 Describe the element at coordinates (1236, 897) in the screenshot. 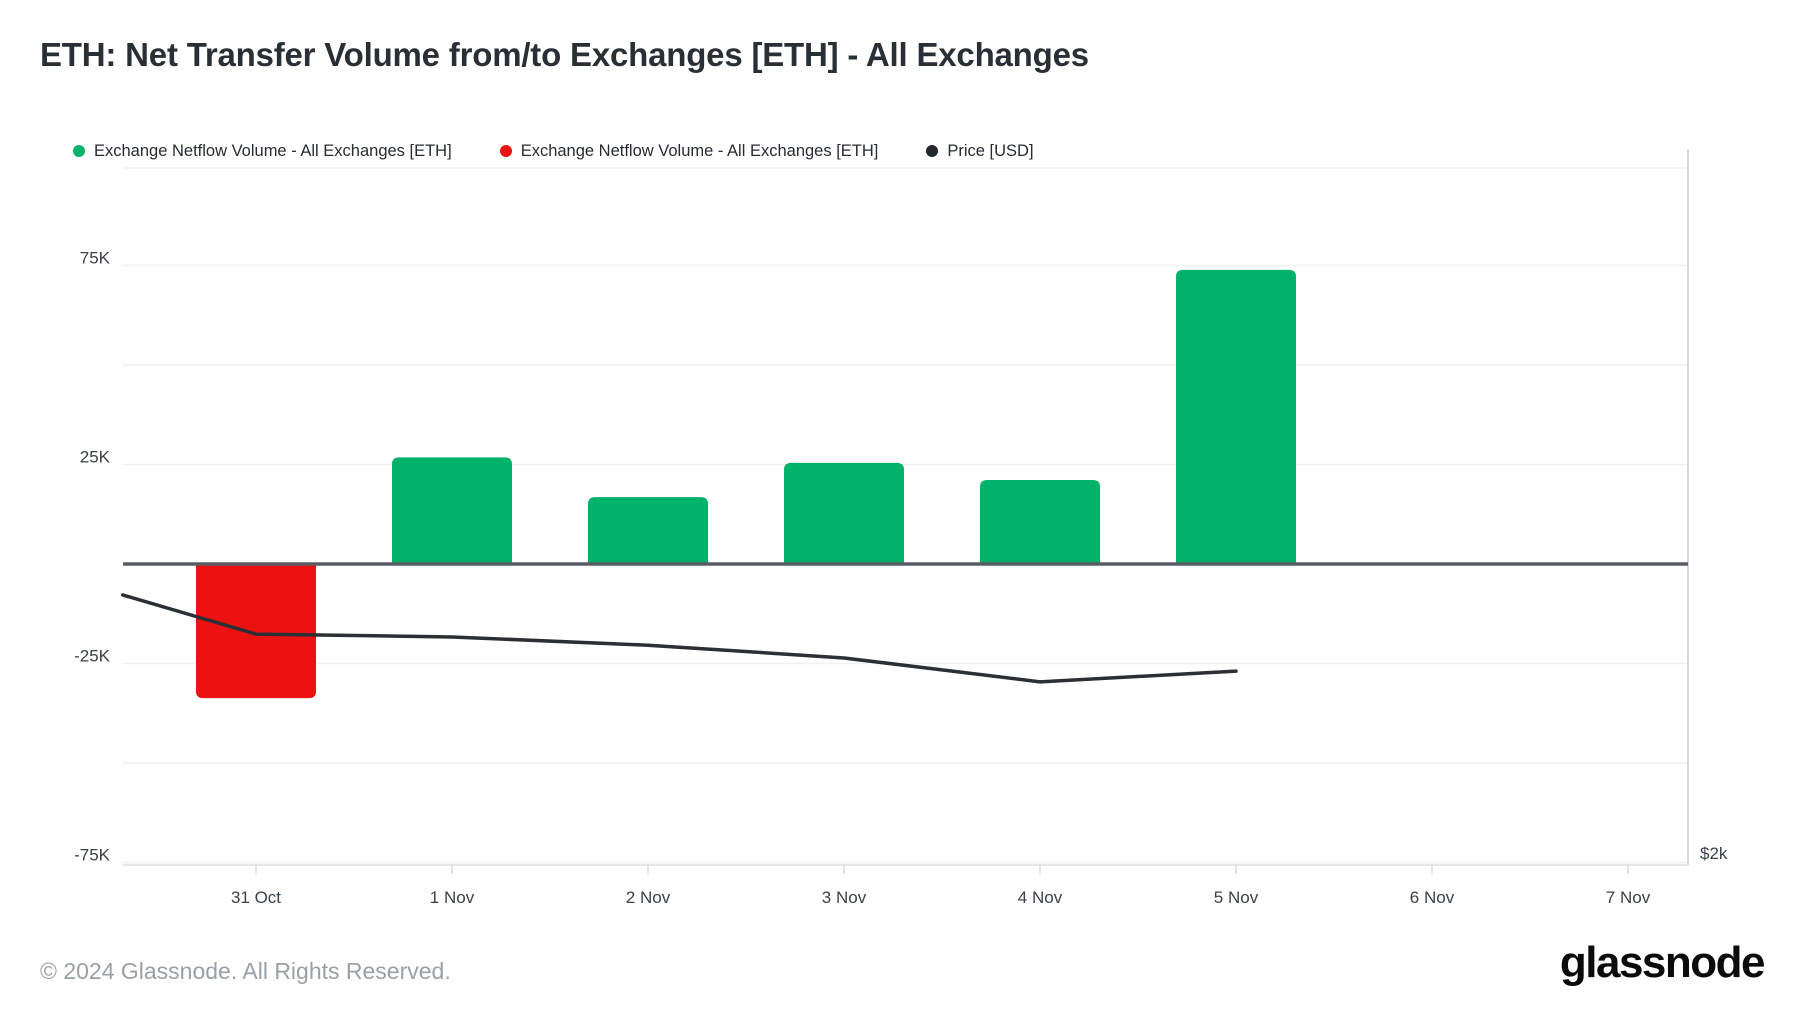

I see `x-axis-label: 5 Nov` at that location.